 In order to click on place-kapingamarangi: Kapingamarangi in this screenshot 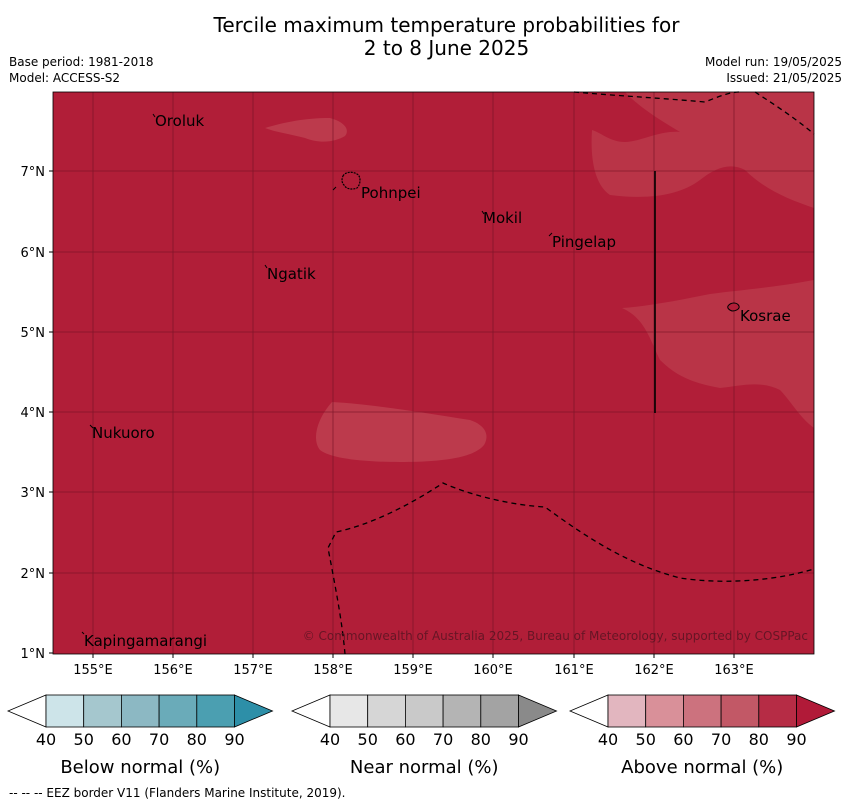, I will do `click(145, 641)`.